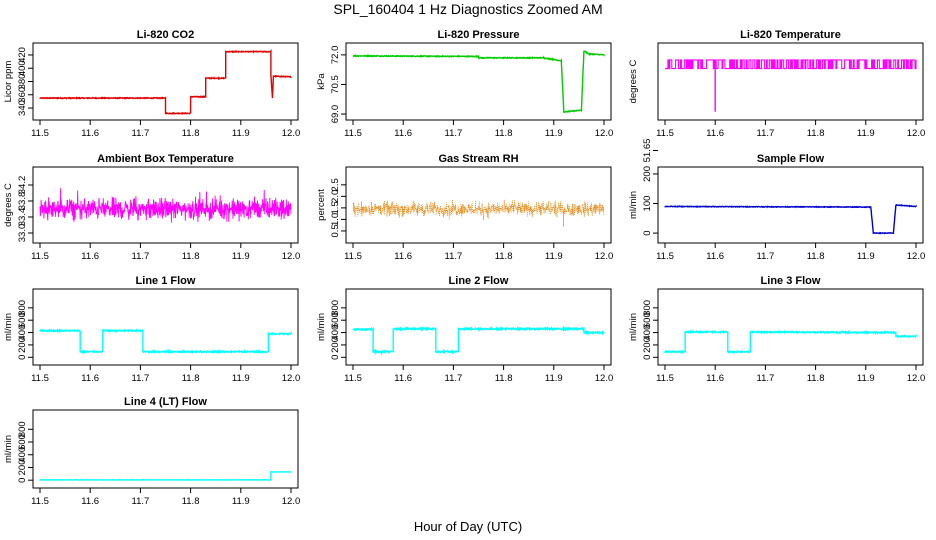  I want to click on y-tick-label: 100, so click(647, 204).